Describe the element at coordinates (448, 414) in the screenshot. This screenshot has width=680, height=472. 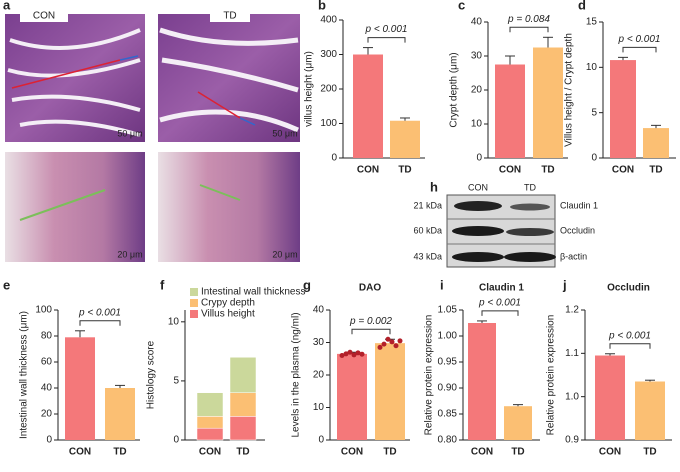
I see `y-tick-label: 0.85` at that location.